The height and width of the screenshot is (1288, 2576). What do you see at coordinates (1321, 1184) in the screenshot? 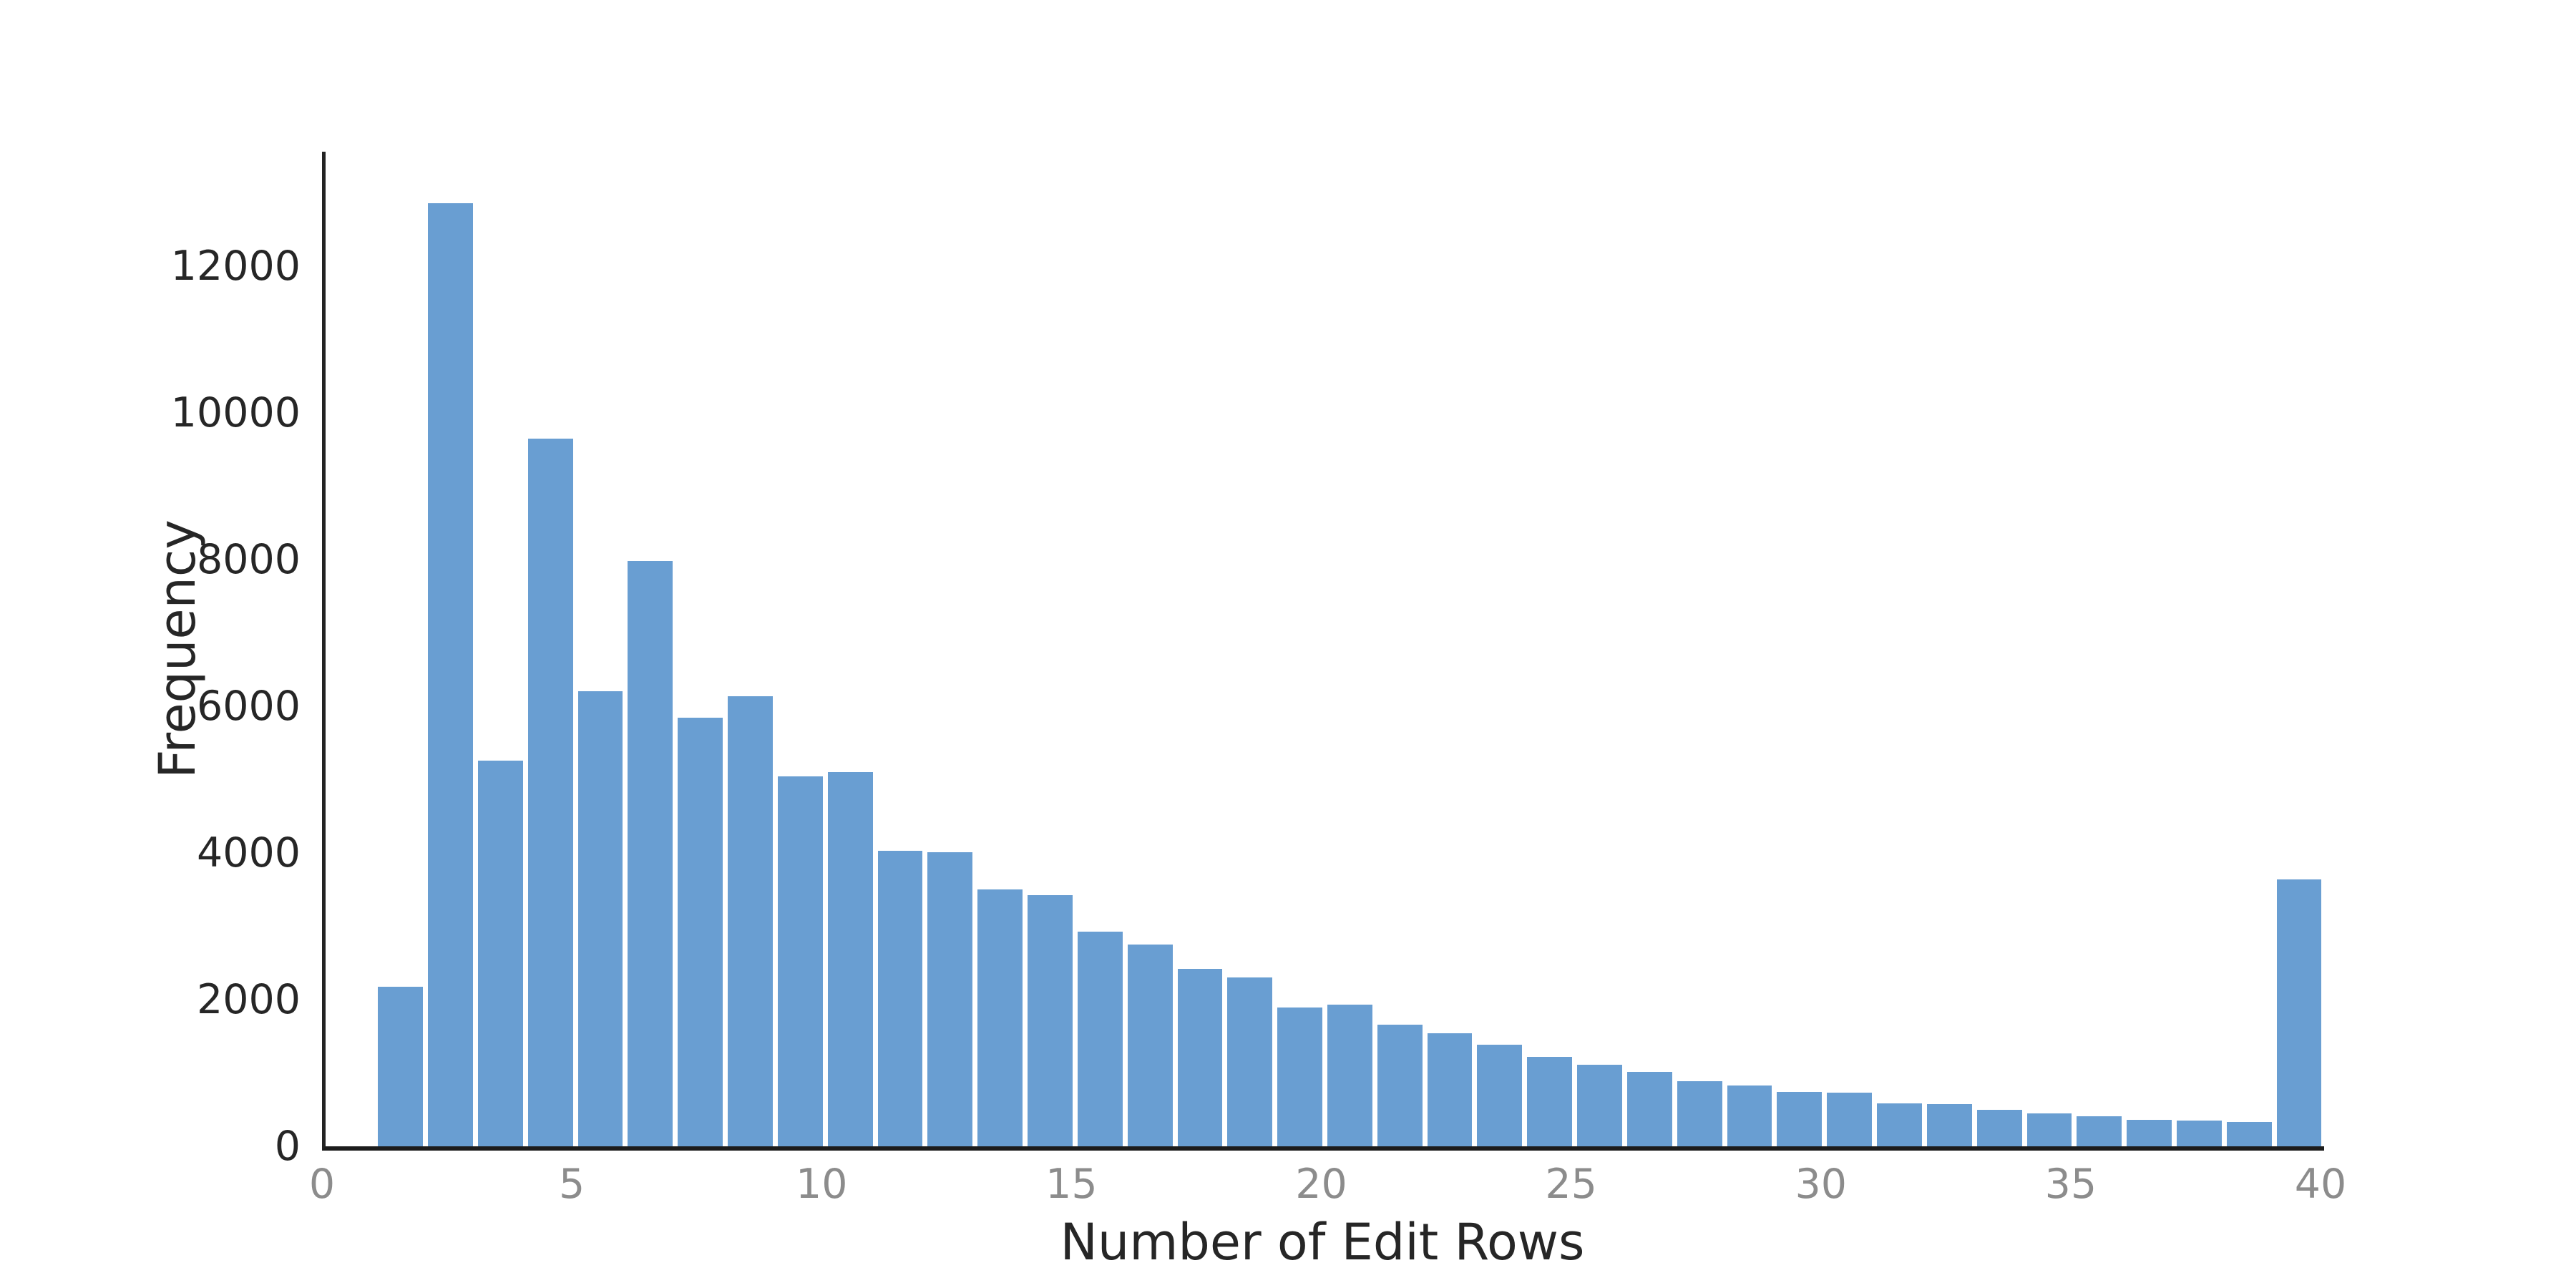
I see `x-tick-label: 20` at bounding box center [1321, 1184].